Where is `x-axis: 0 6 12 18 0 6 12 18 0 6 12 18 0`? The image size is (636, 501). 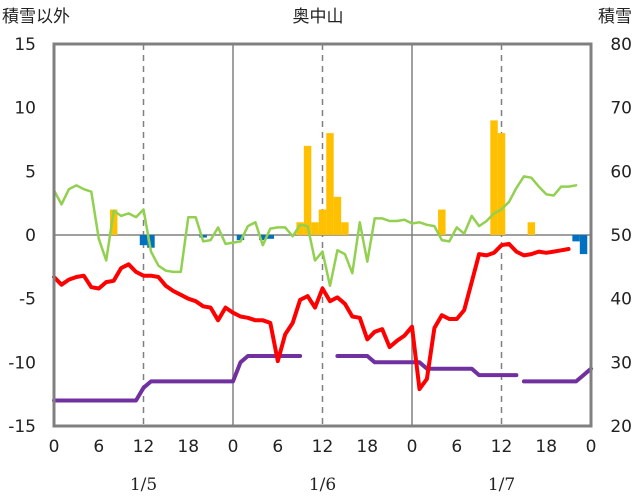
x-axis: 0 6 12 18 0 6 12 18 0 6 12 18 0 is located at coordinates (323, 447).